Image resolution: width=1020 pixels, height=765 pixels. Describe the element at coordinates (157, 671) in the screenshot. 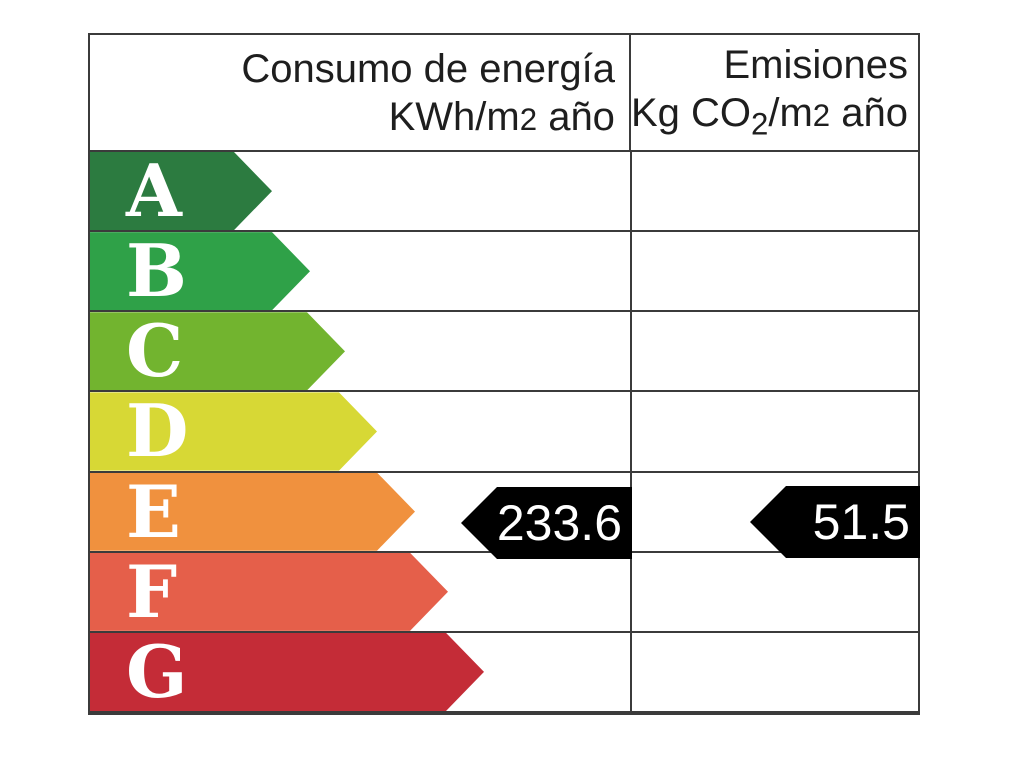

I see `rating-letter-g: G` at that location.